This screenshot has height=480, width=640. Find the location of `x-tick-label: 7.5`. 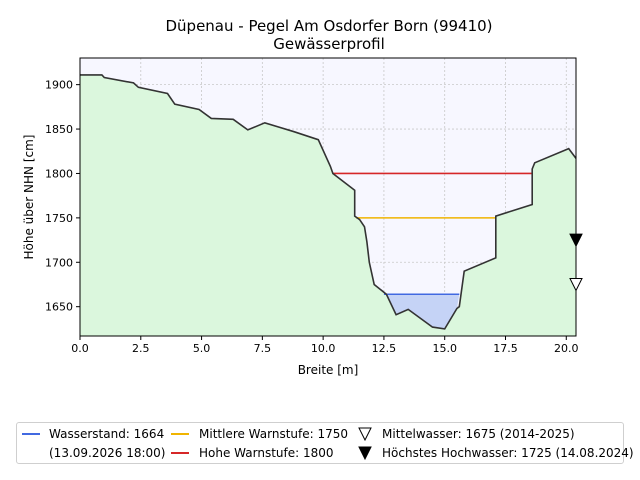

x-tick-label: 7.5 is located at coordinates (263, 348).